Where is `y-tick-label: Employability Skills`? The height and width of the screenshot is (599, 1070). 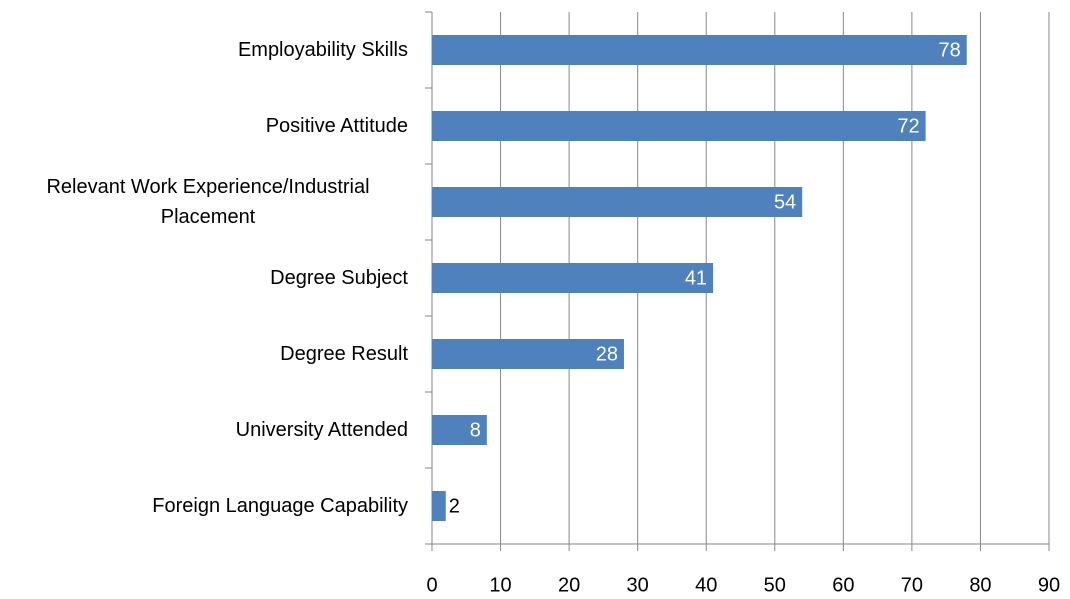
y-tick-label: Employability Skills is located at coordinates (322, 50).